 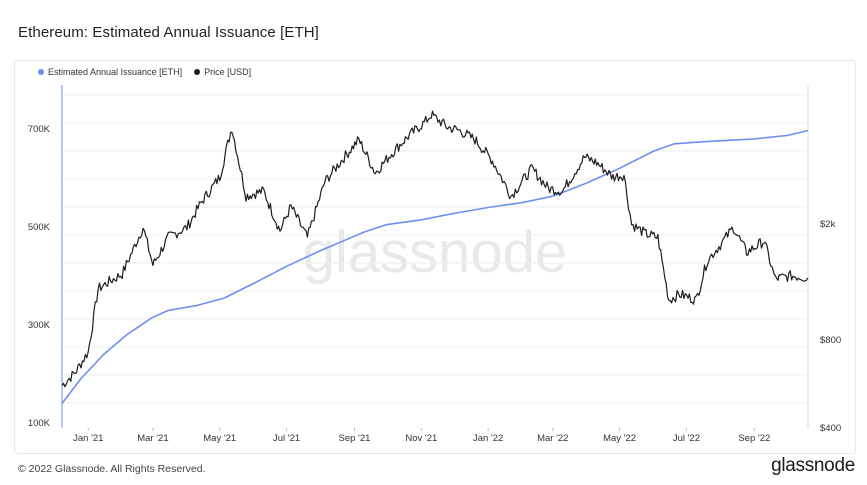 What do you see at coordinates (228, 72) in the screenshot?
I see `legend-price-label: Price [USD]` at bounding box center [228, 72].